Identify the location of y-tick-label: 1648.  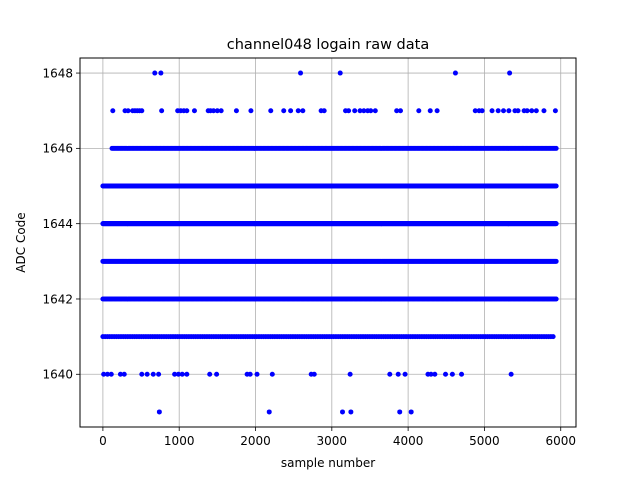
(57, 73).